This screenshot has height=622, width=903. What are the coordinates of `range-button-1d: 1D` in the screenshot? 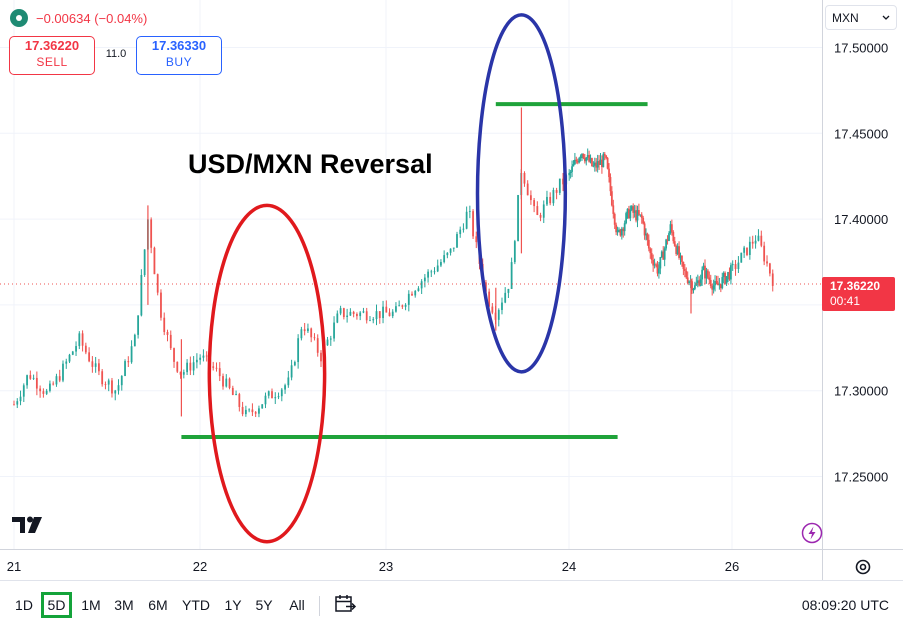 It's located at (24, 605).